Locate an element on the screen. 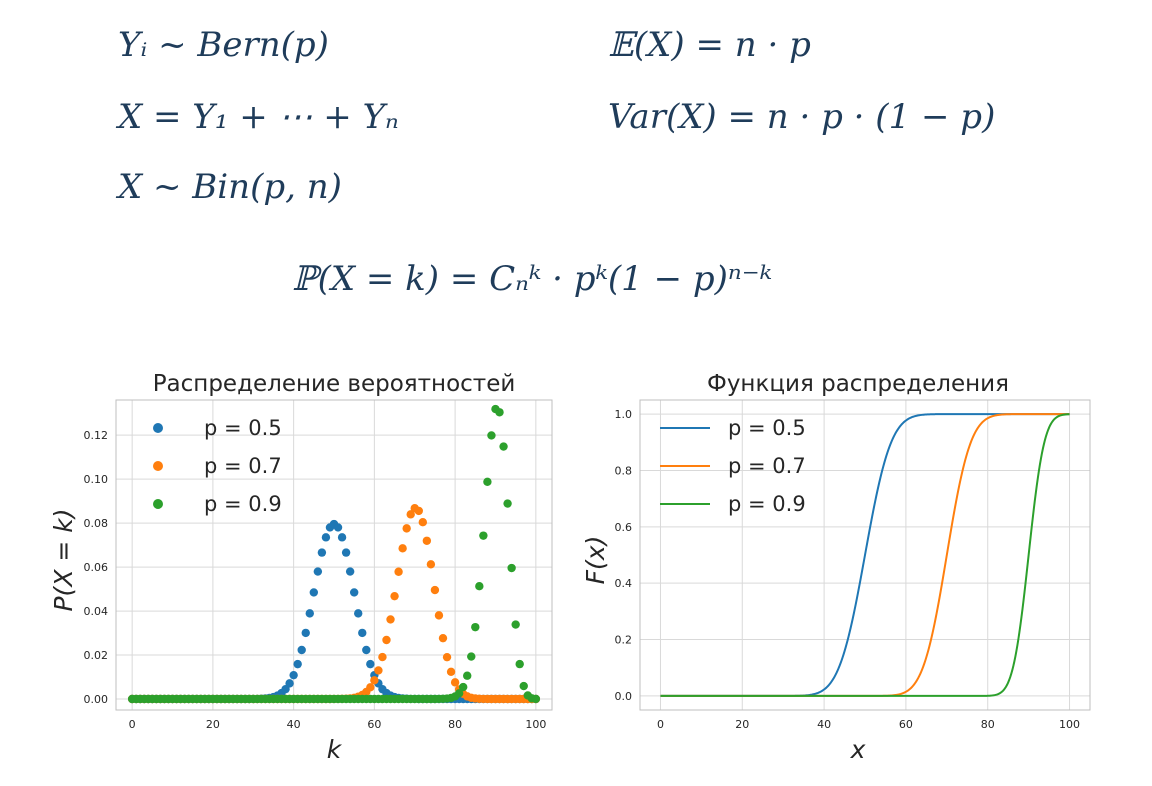 The image size is (1152, 786). pmf-chart-xlabel: k is located at coordinates (335, 749).